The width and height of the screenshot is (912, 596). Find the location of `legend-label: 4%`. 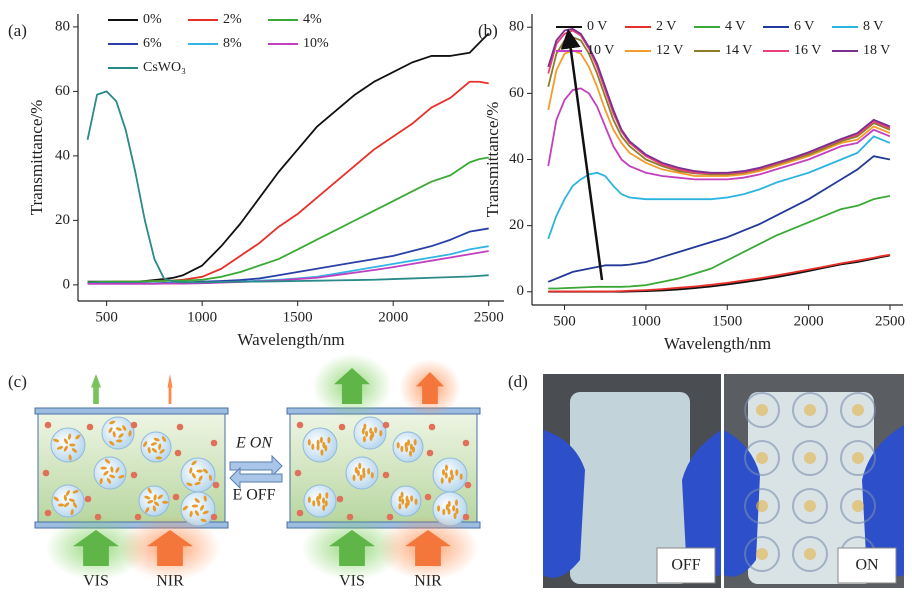

legend-label: 4% is located at coordinates (312, 19).